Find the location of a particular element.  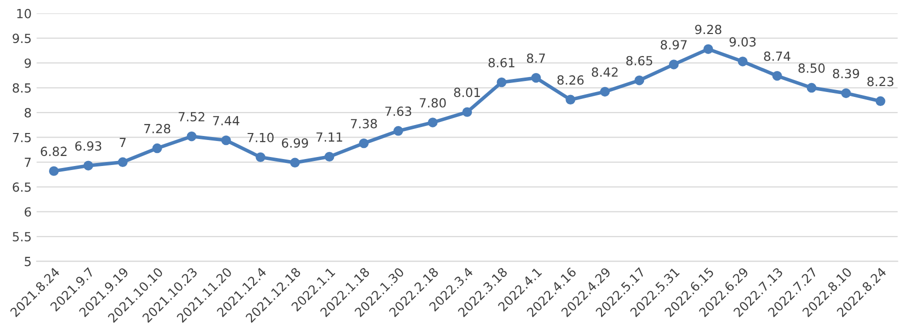

data-label: 6.82 is located at coordinates (53, 151).